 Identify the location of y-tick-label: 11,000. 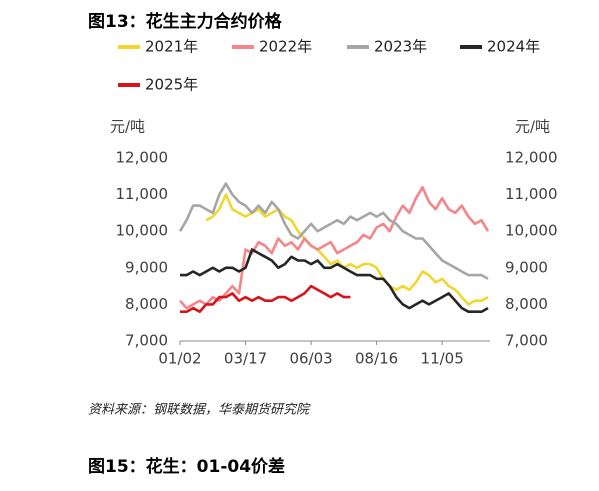
(142, 194).